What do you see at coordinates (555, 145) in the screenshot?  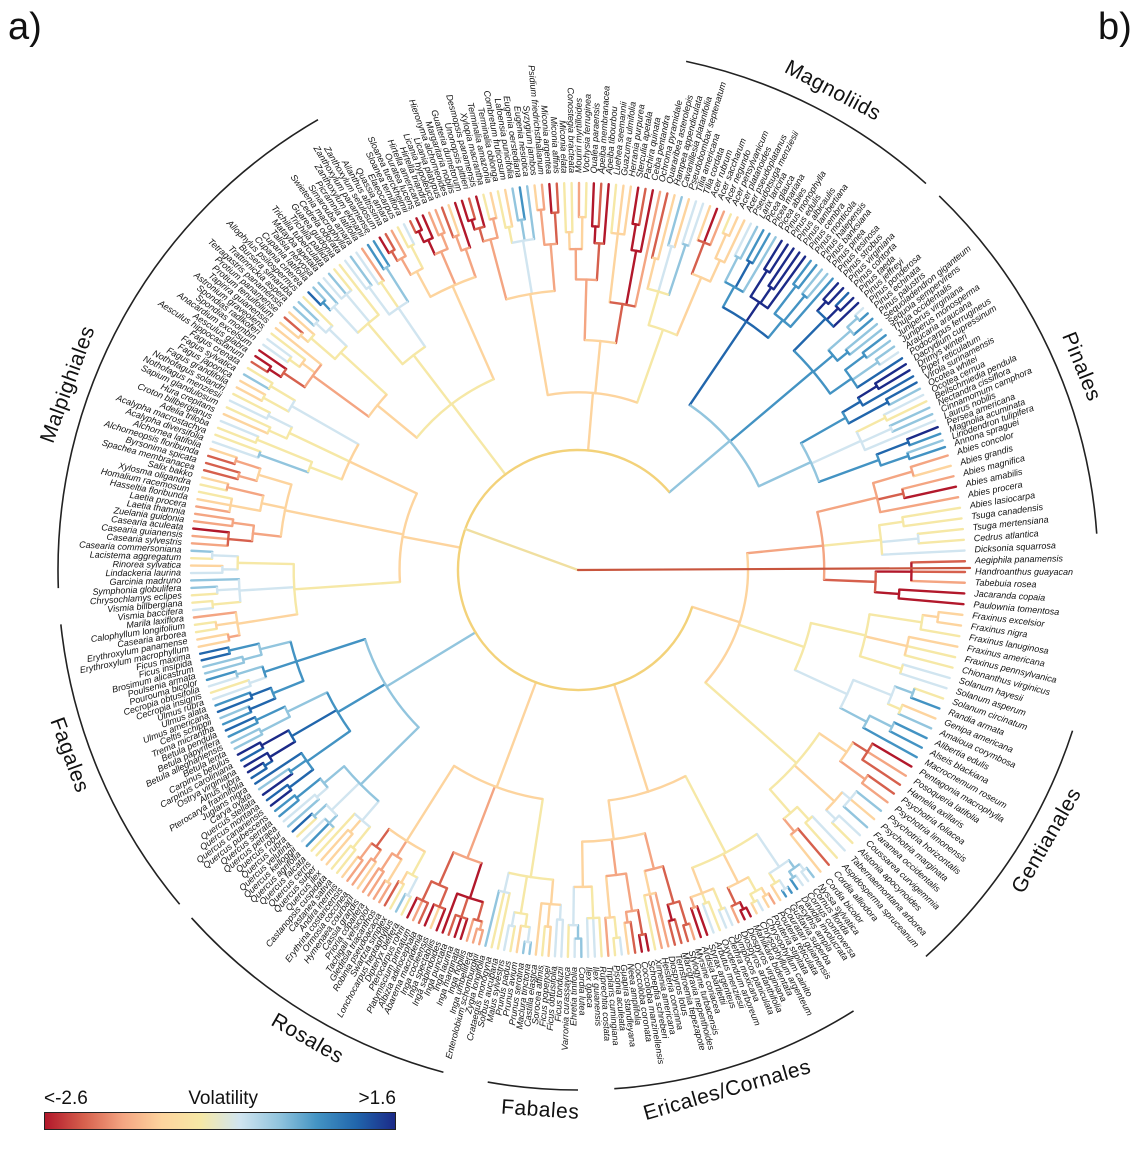 I see `tip-label: Miconia affinis` at bounding box center [555, 145].